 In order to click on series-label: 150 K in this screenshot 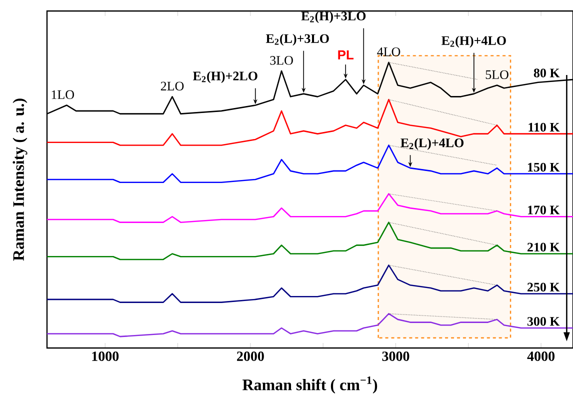, I will do `click(544, 167)`.